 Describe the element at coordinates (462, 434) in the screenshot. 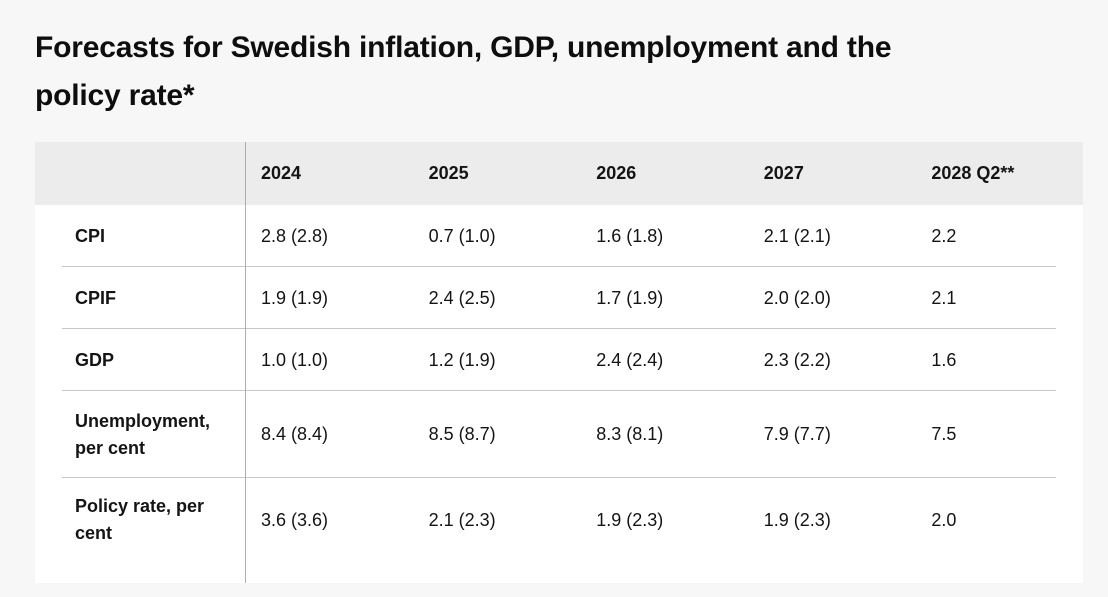

I see `cell-value: 8.5 (8.7)` at that location.